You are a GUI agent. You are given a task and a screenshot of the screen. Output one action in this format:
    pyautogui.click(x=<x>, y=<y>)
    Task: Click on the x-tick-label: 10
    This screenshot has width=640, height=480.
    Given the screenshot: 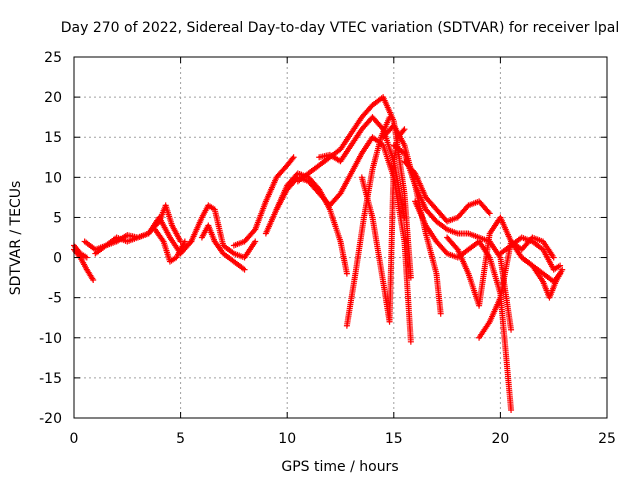 What is the action you would take?
    pyautogui.click(x=287, y=439)
    